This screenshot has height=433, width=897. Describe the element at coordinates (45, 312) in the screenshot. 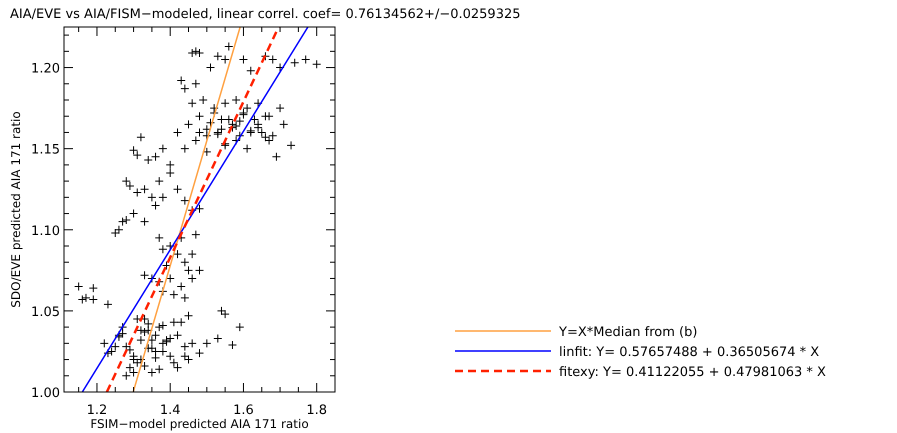

I see `y-tick-label: 1.05` at that location.